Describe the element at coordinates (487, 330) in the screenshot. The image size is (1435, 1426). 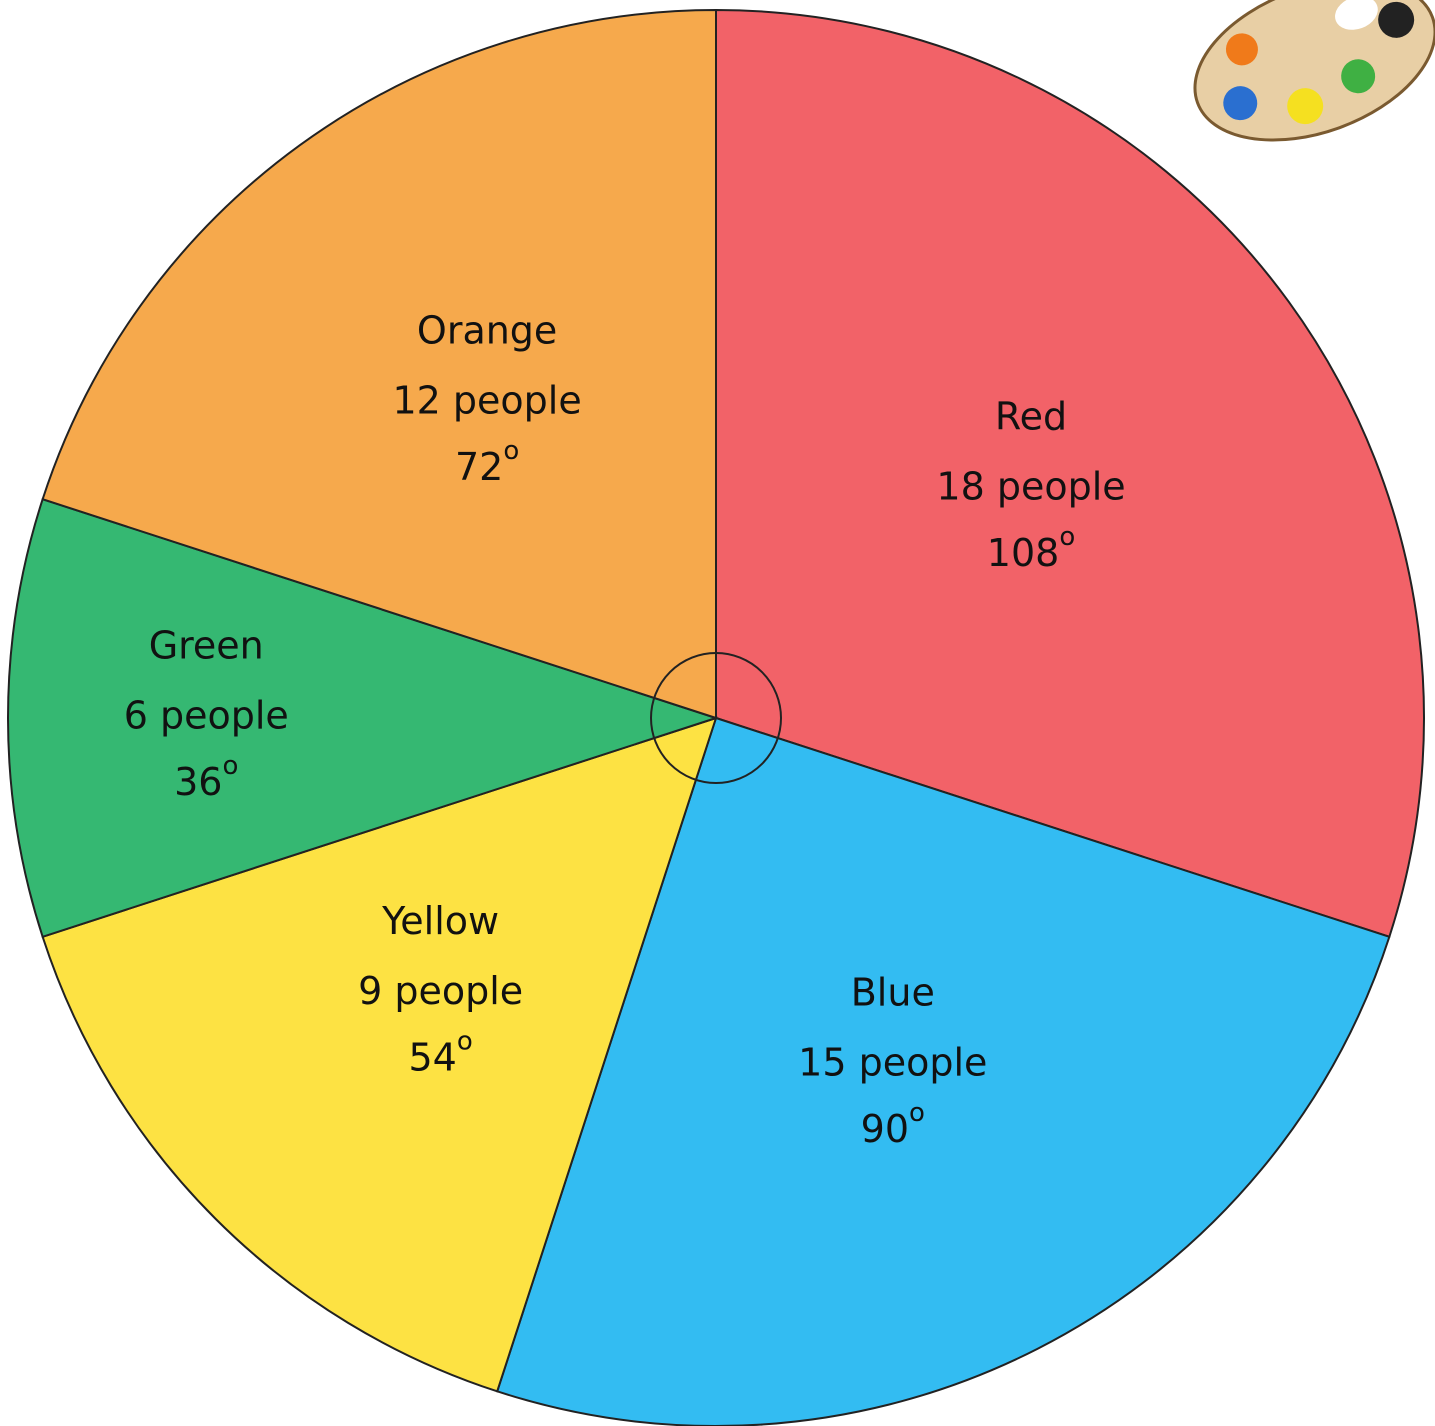
I see `slice-name: Orange` at that location.